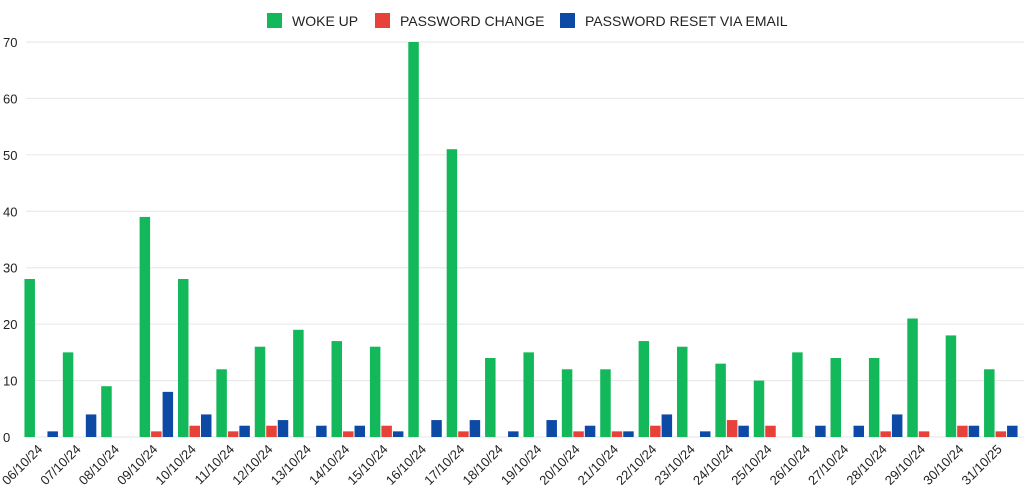 The image size is (1024, 500). Describe the element at coordinates (828, 465) in the screenshot. I see `x-tick-label: 27/10/24` at that location.